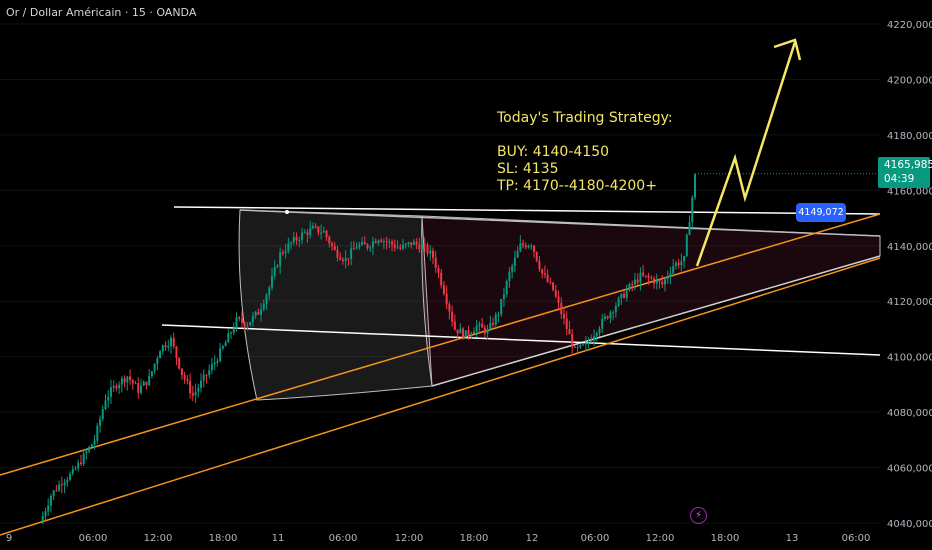 This screenshot has height=550, width=932. What do you see at coordinates (821, 212) in the screenshot?
I see `level-price-badge: 4149,072` at bounding box center [821, 212].